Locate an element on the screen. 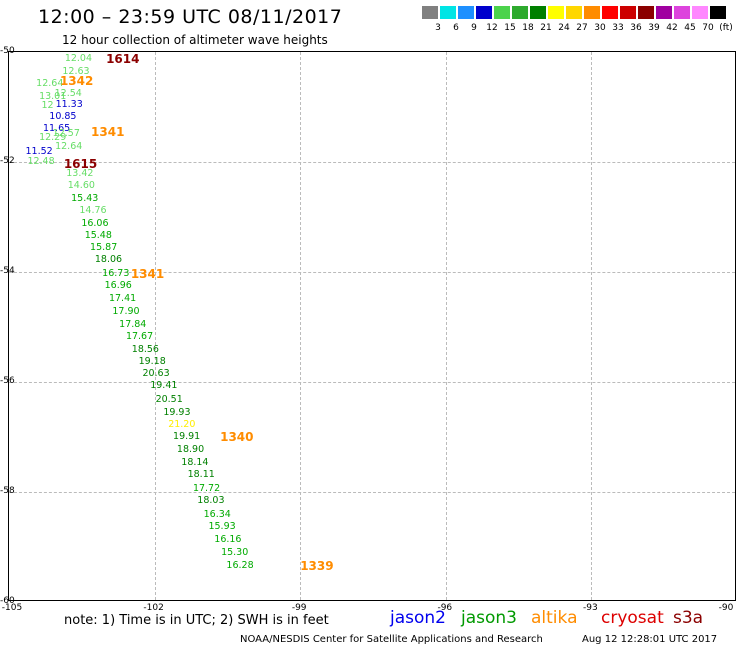 Image resolution: width=740 pixels, height=650 pixels. wave-height-reading: 17.84 is located at coordinates (133, 324).